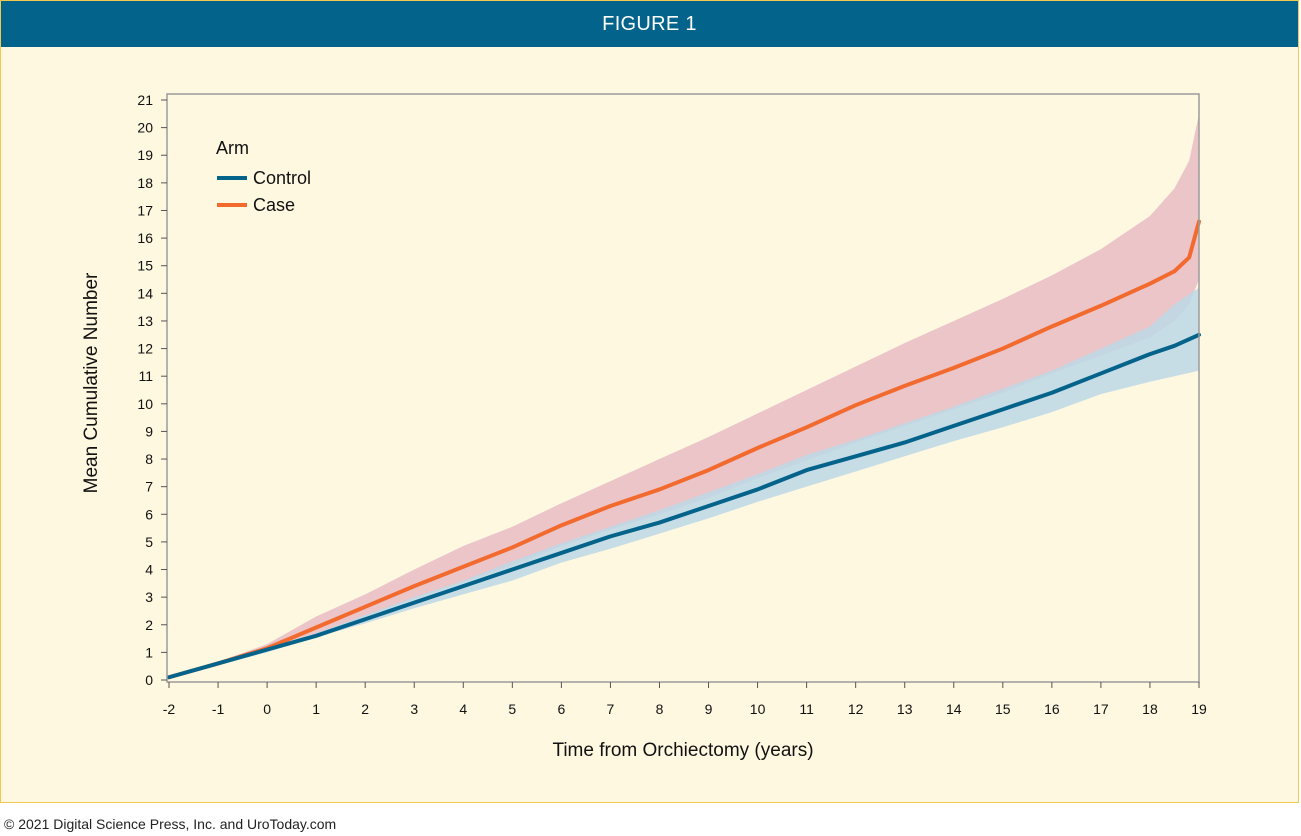  What do you see at coordinates (1003, 709) in the screenshot?
I see `x-tick-label: 15` at bounding box center [1003, 709].